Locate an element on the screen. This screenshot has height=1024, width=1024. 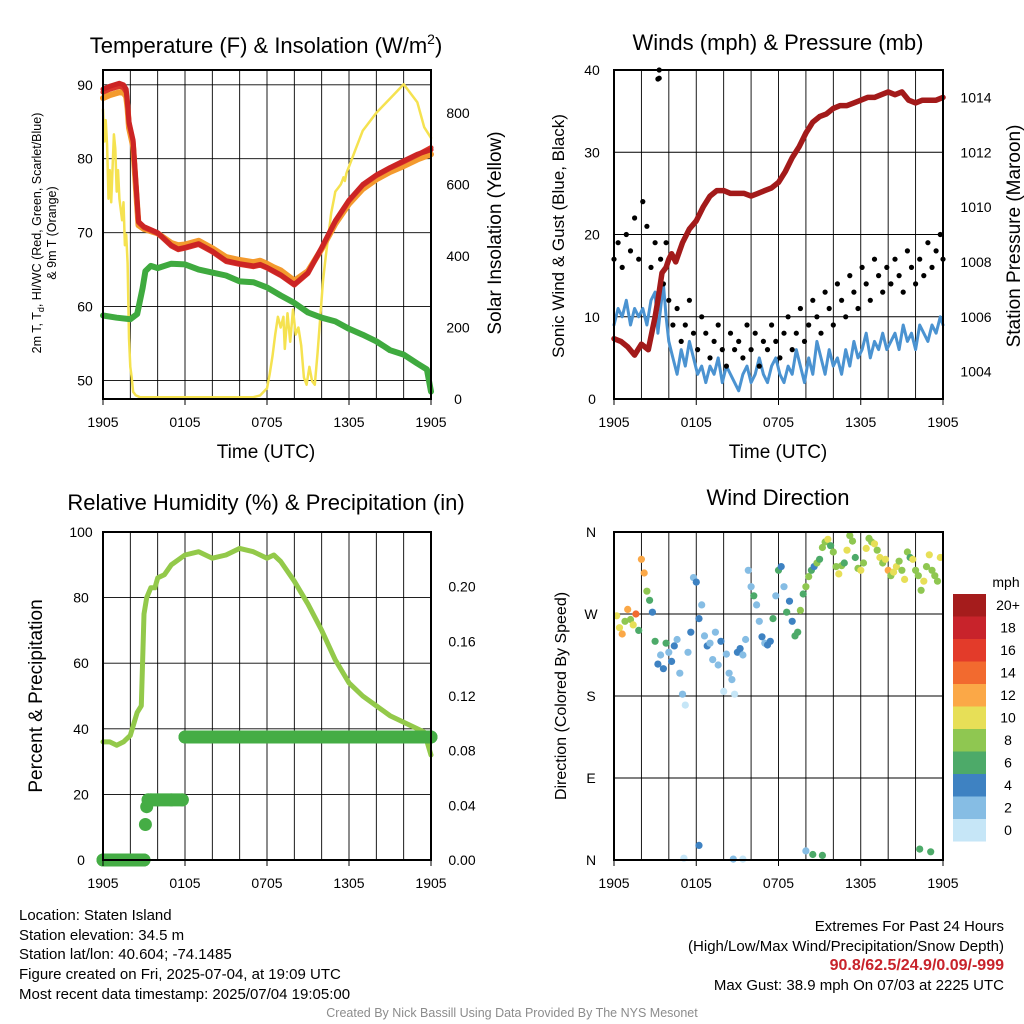
humidity-y-tick-label: 80 is located at coordinates (81, 598).